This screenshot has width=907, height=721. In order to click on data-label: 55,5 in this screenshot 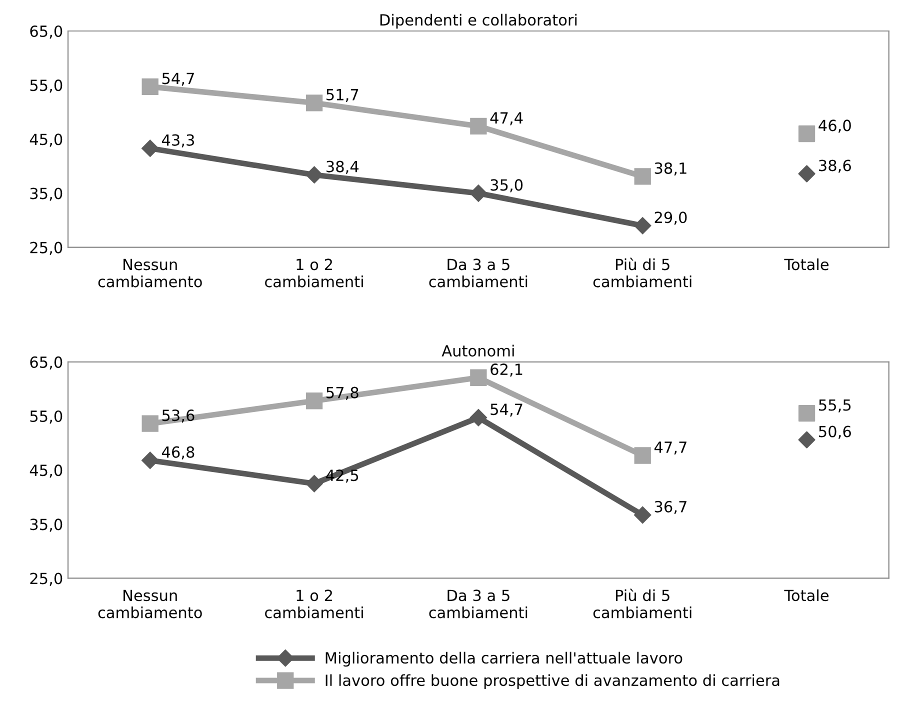, I will do `click(835, 405)`.